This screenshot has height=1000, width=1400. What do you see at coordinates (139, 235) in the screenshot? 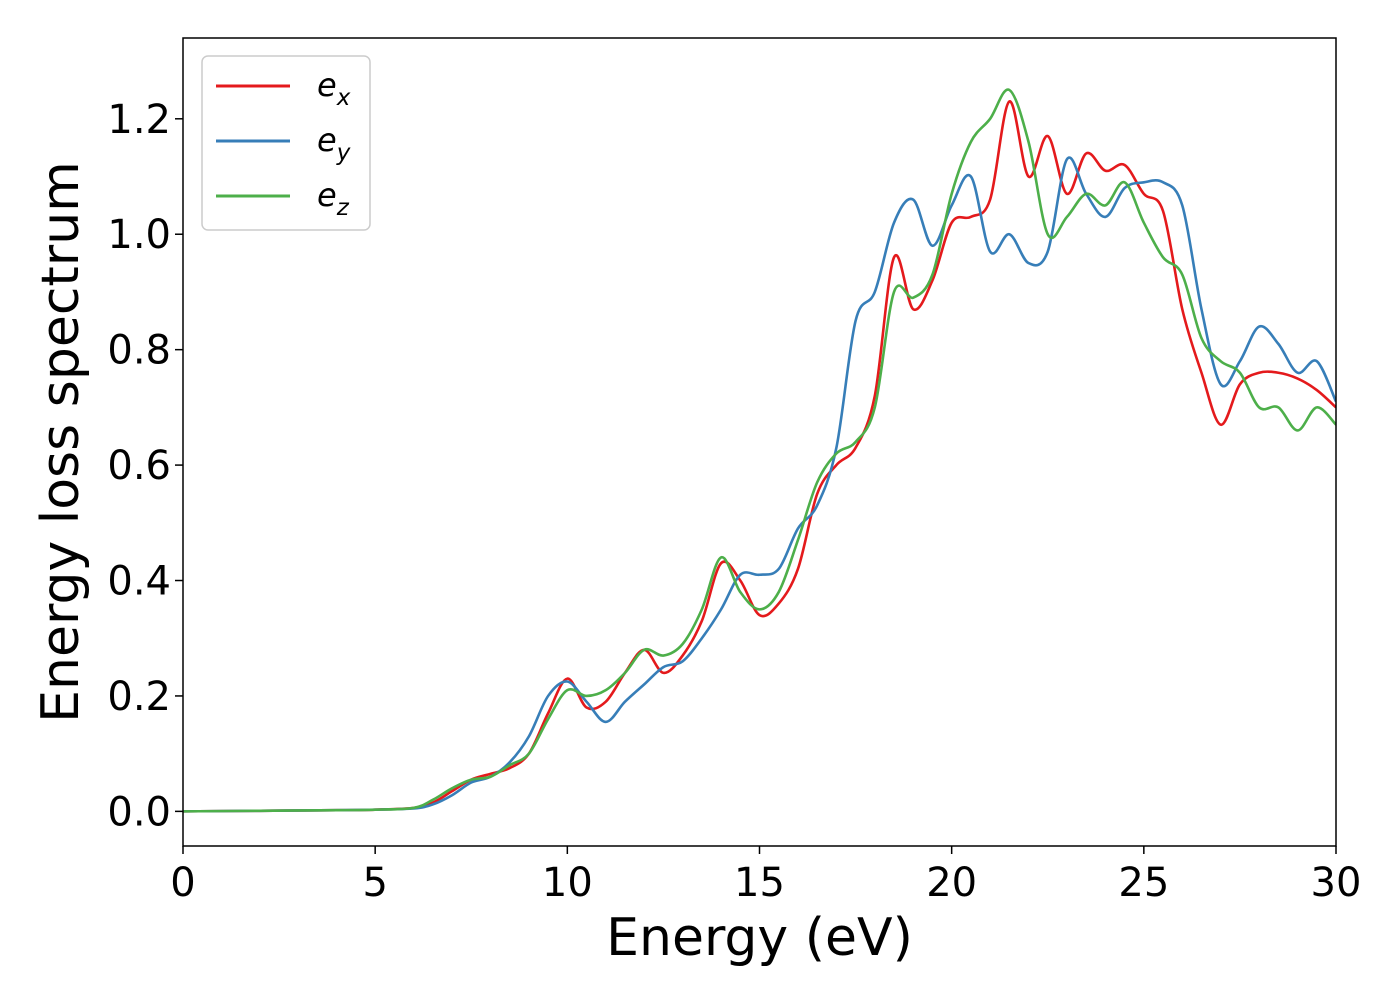
I see `y-tick-label: 1.0` at bounding box center [139, 235].